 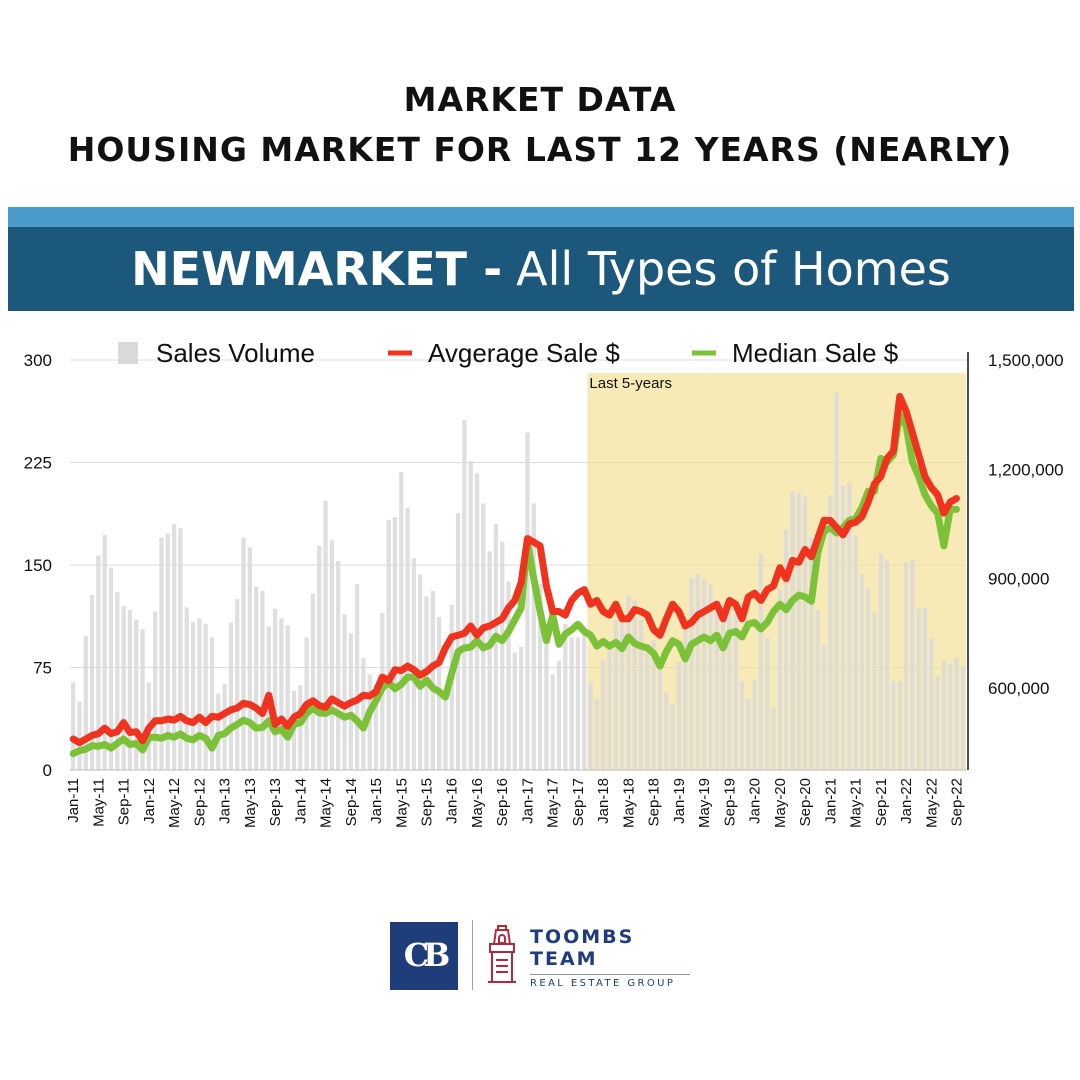 I want to click on x-tick-label: May-18, so click(x=628, y=803).